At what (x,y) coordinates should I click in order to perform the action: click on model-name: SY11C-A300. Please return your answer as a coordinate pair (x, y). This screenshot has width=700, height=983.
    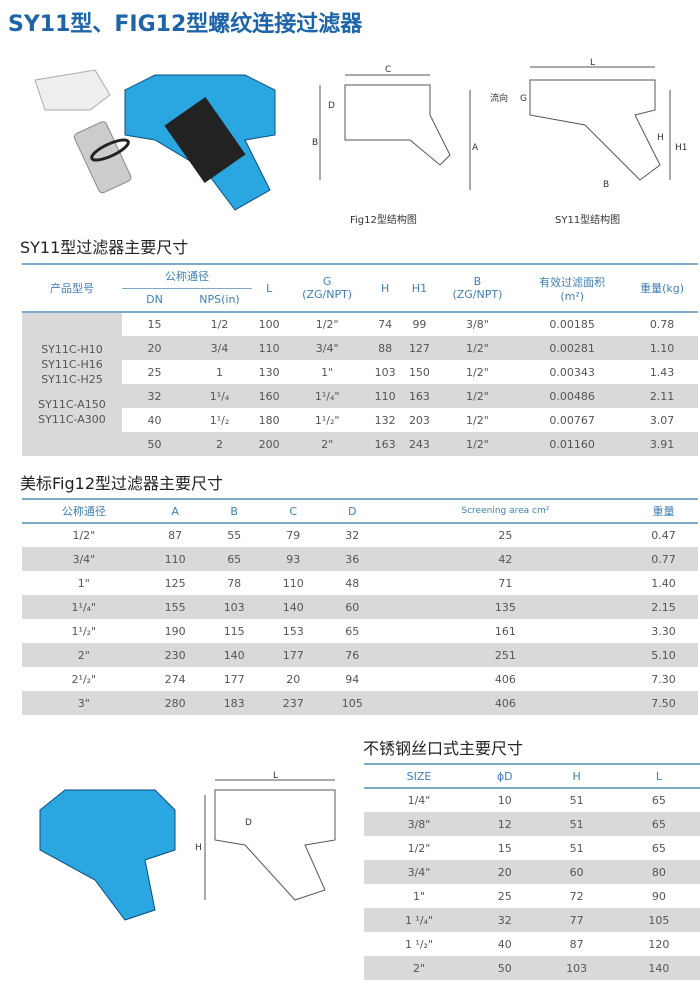
    Looking at the image, I should click on (72, 419).